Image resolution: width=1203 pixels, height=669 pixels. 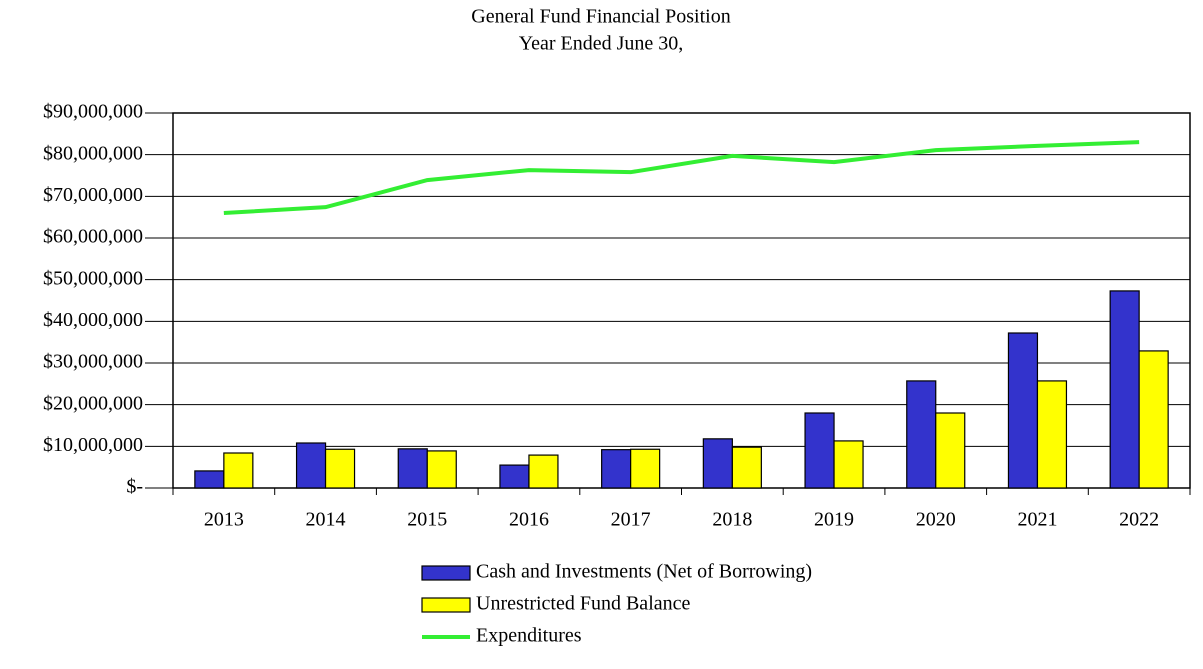 I want to click on x-tick-label: 2020, so click(x=936, y=520).